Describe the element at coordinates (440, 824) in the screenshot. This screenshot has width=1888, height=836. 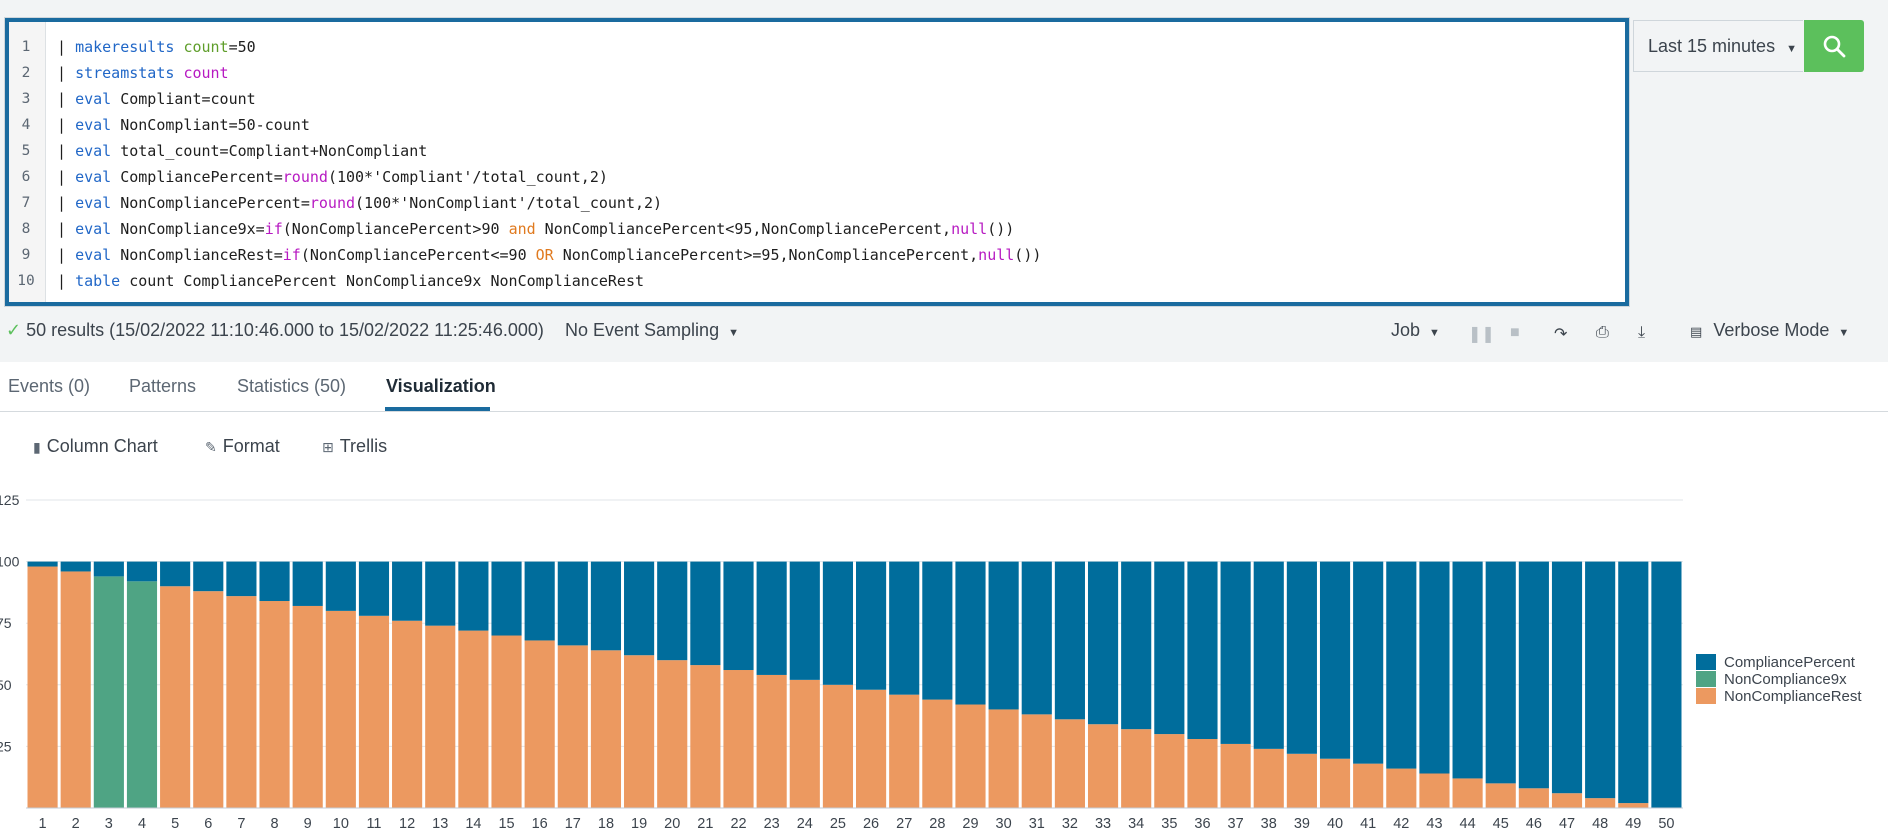
I see `x-tick-label: 13` at that location.